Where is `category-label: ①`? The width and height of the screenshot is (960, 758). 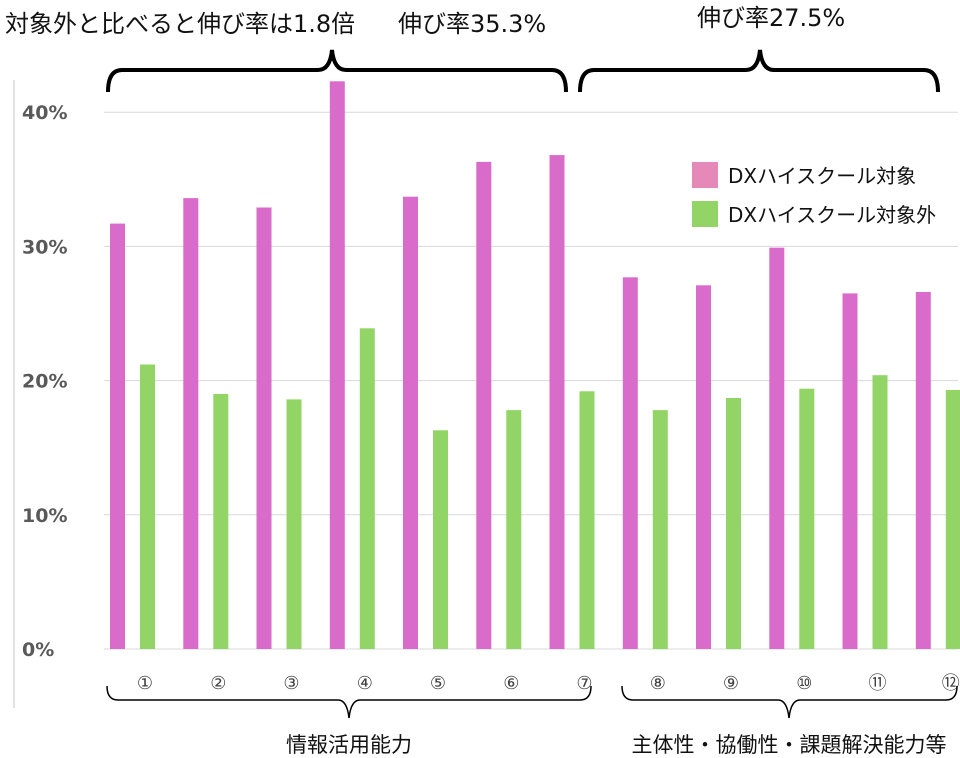 category-label: ① is located at coordinates (145, 683).